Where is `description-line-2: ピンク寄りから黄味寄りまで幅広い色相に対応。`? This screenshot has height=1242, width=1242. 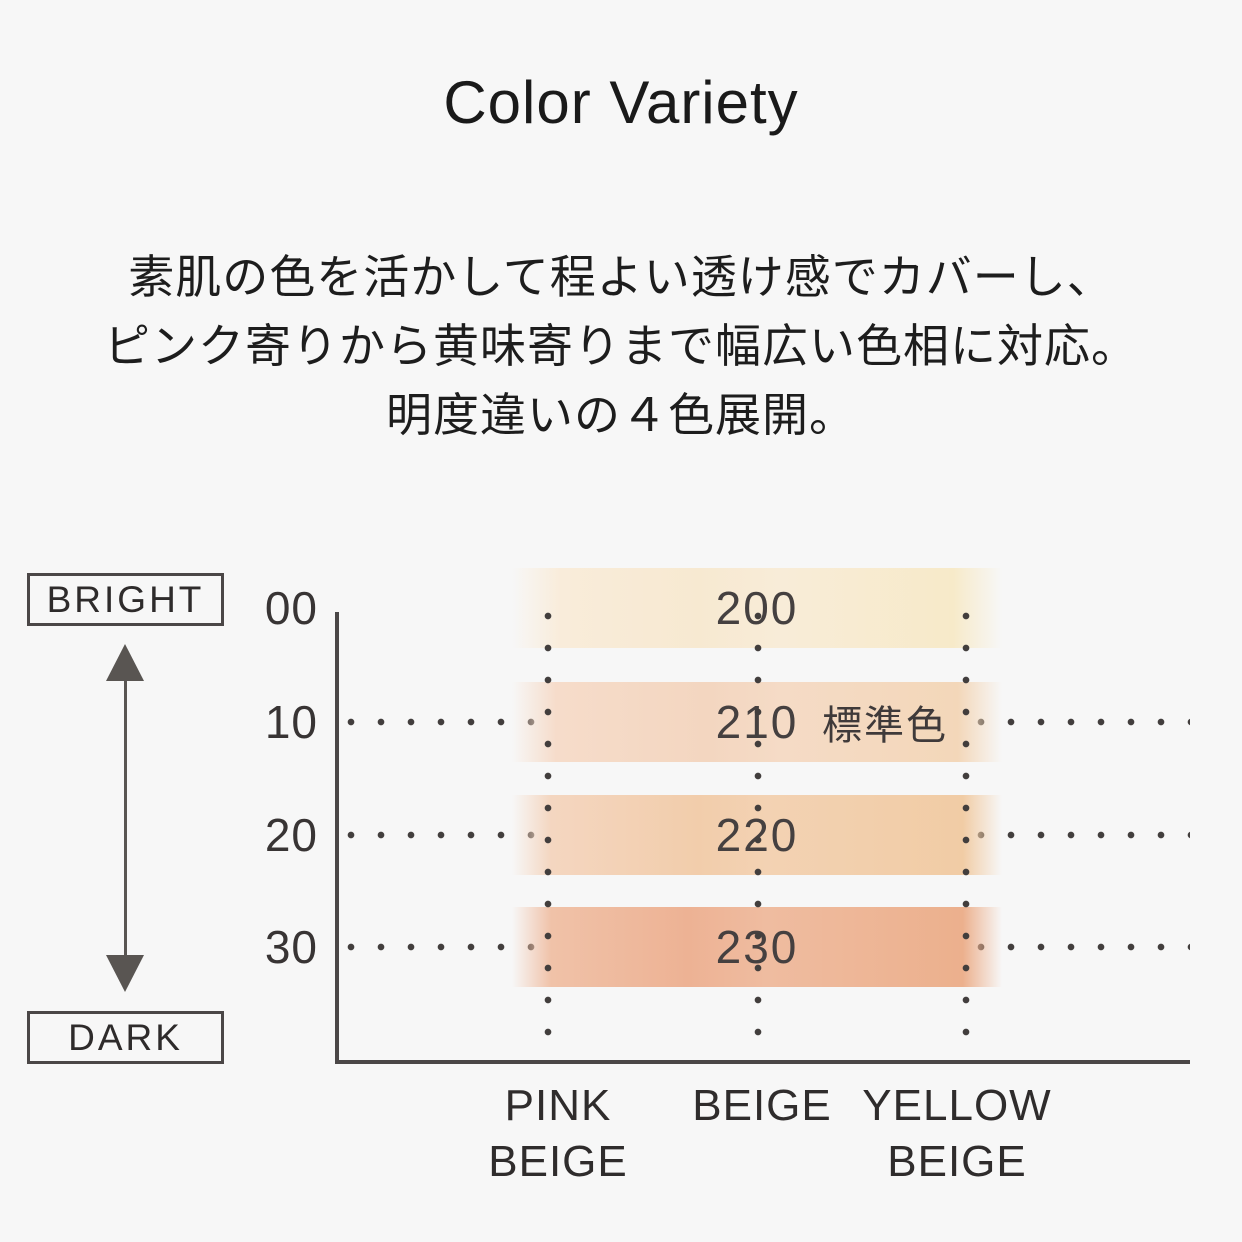
description-line-2: ピンク寄りから黄味寄りまで幅広い色相に対応。 is located at coordinates (621, 346).